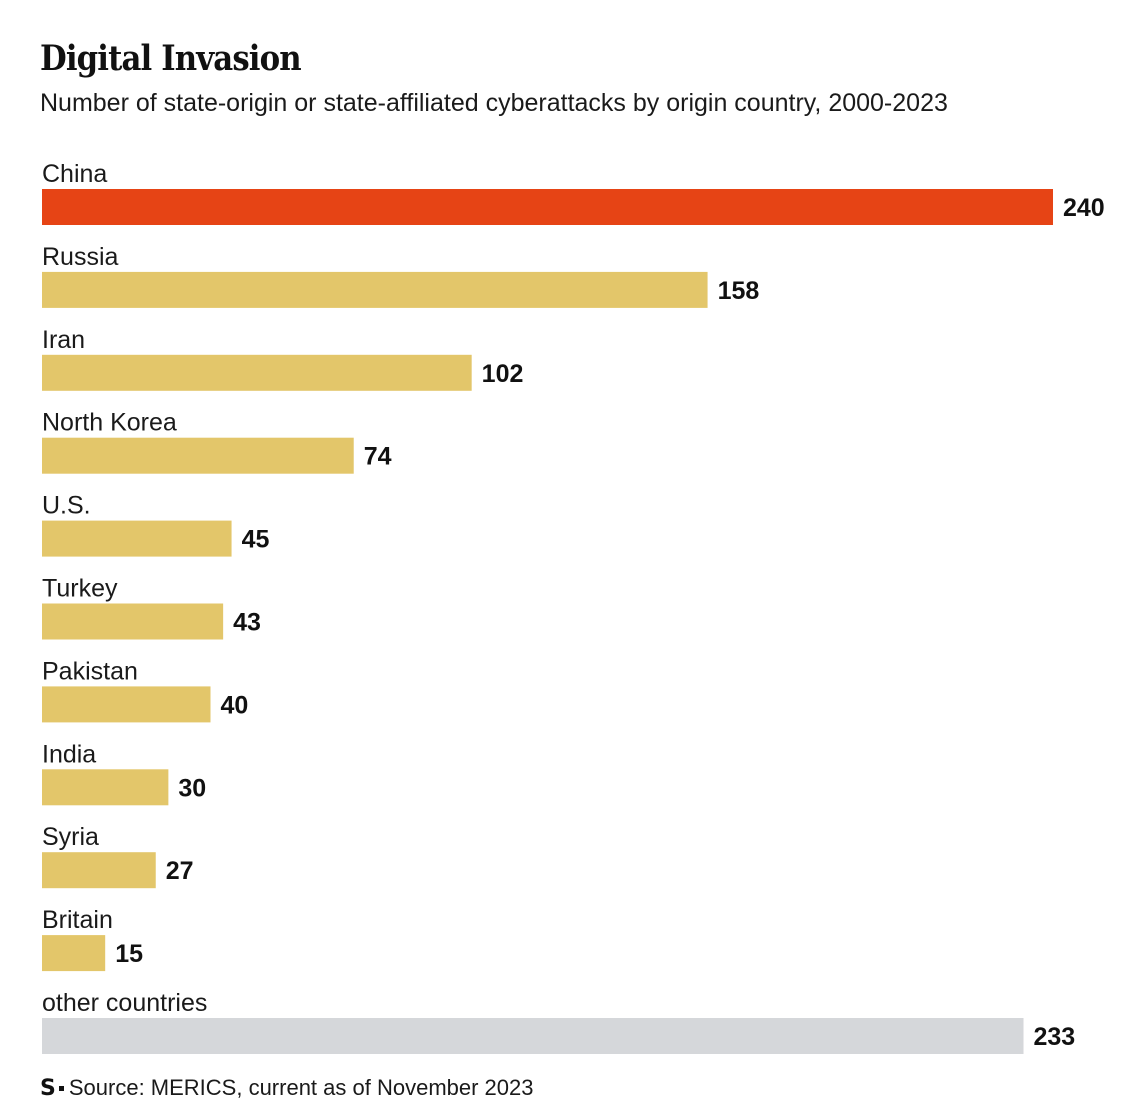  Describe the element at coordinates (192, 788) in the screenshot. I see `value-label-india: 30` at that location.